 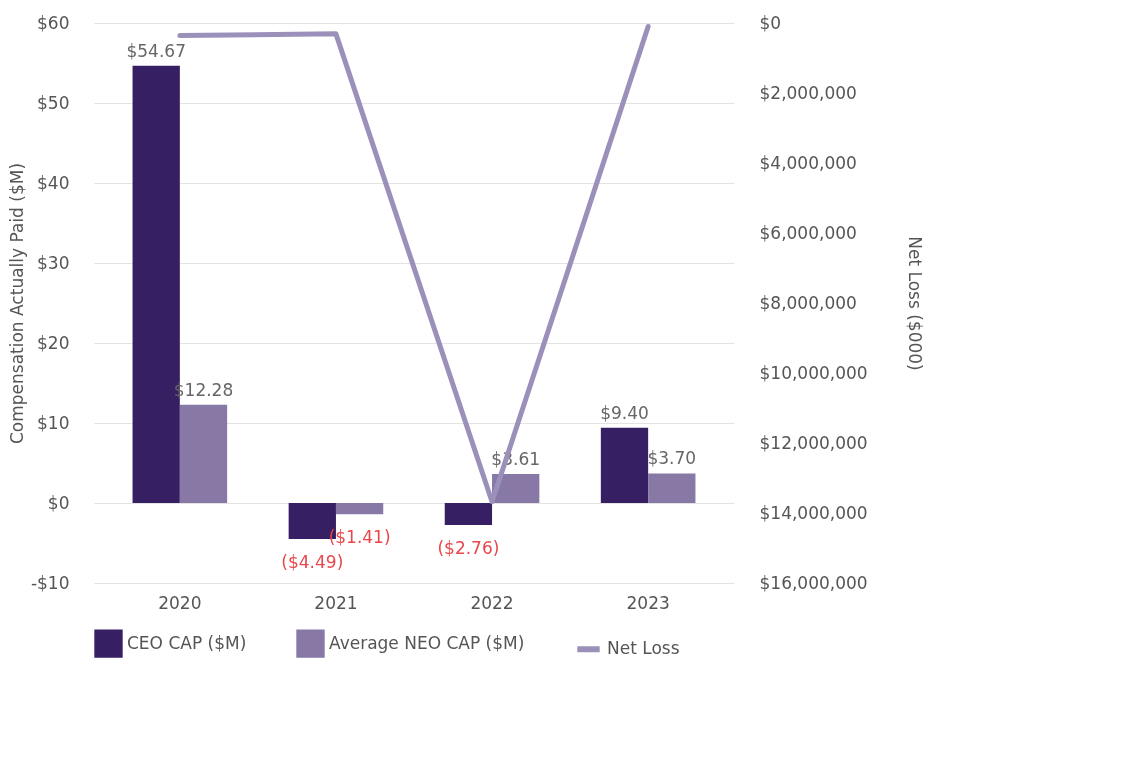 What do you see at coordinates (53, 22) in the screenshot?
I see `y-tick-label: $60` at bounding box center [53, 22].